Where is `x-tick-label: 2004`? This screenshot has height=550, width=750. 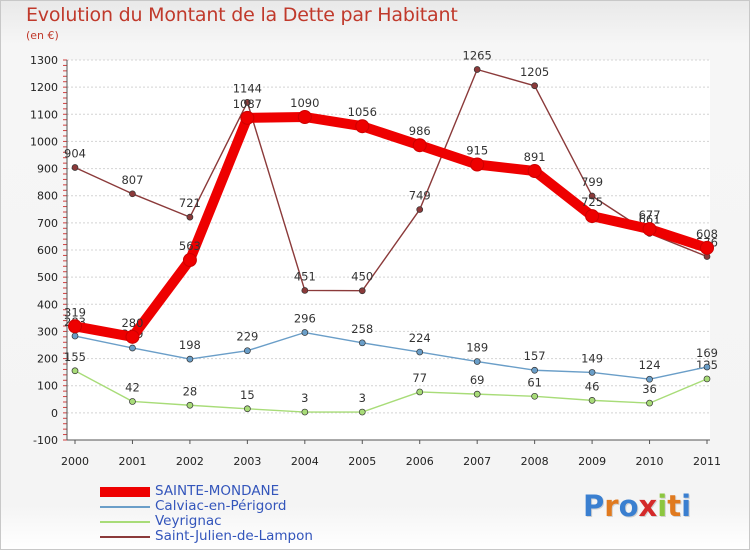
x-tick-label: 2004 is located at coordinates (305, 461).